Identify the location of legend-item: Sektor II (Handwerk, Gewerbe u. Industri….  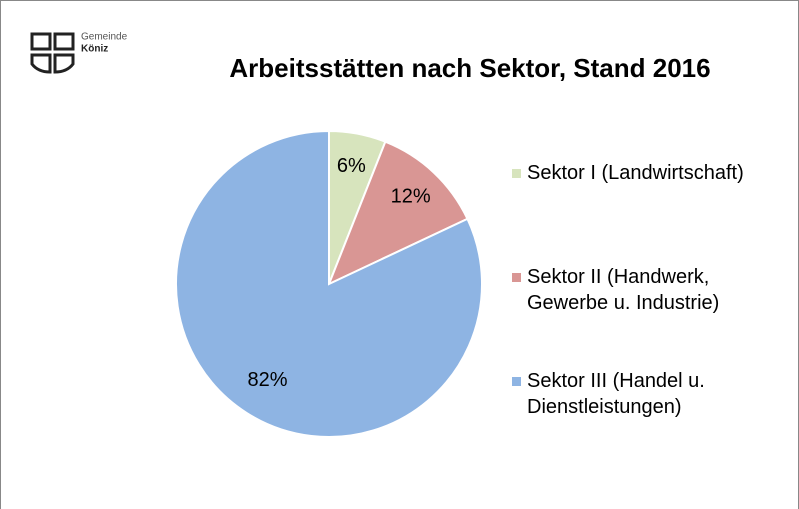
(652, 290).